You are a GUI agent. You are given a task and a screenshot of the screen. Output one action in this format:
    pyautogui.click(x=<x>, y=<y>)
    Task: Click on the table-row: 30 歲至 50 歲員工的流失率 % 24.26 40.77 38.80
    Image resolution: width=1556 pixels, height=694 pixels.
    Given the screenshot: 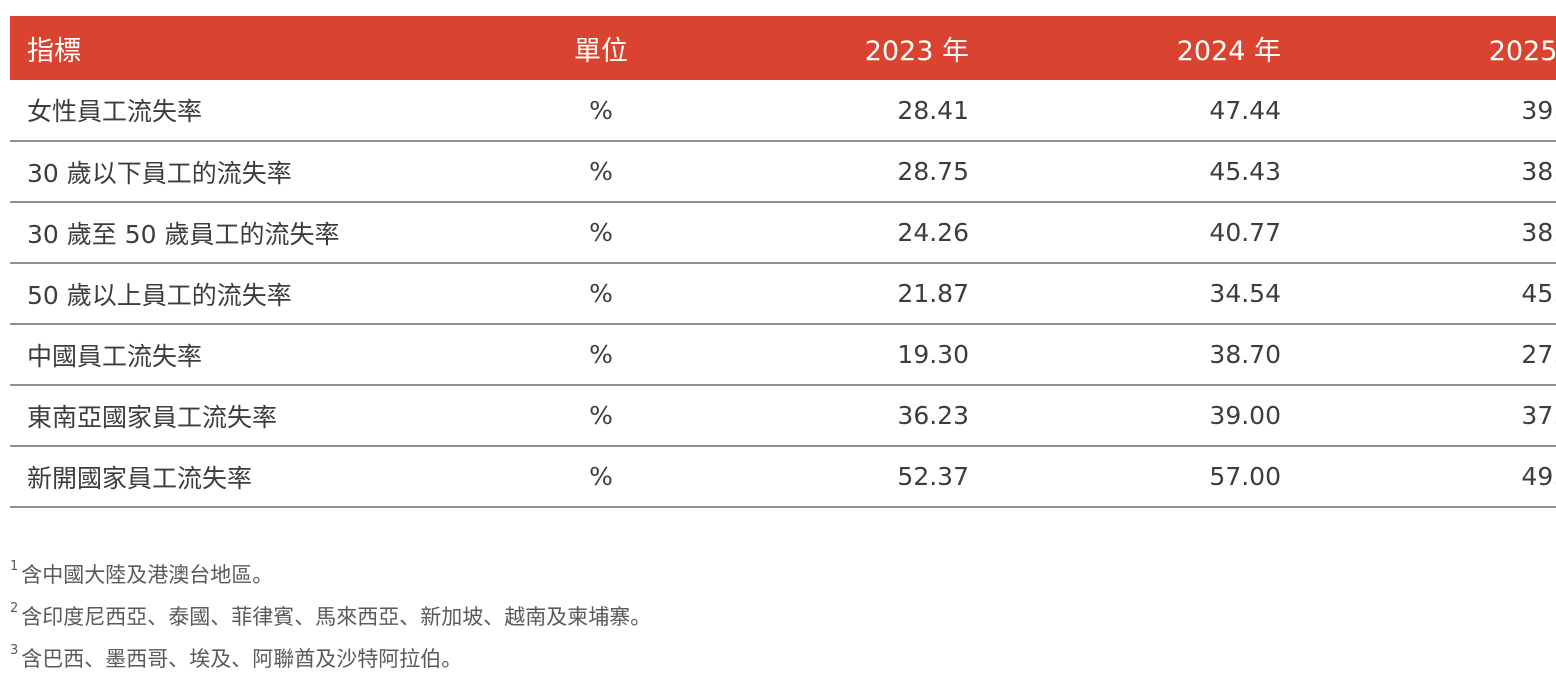 What is the action you would take?
    pyautogui.click(x=783, y=232)
    